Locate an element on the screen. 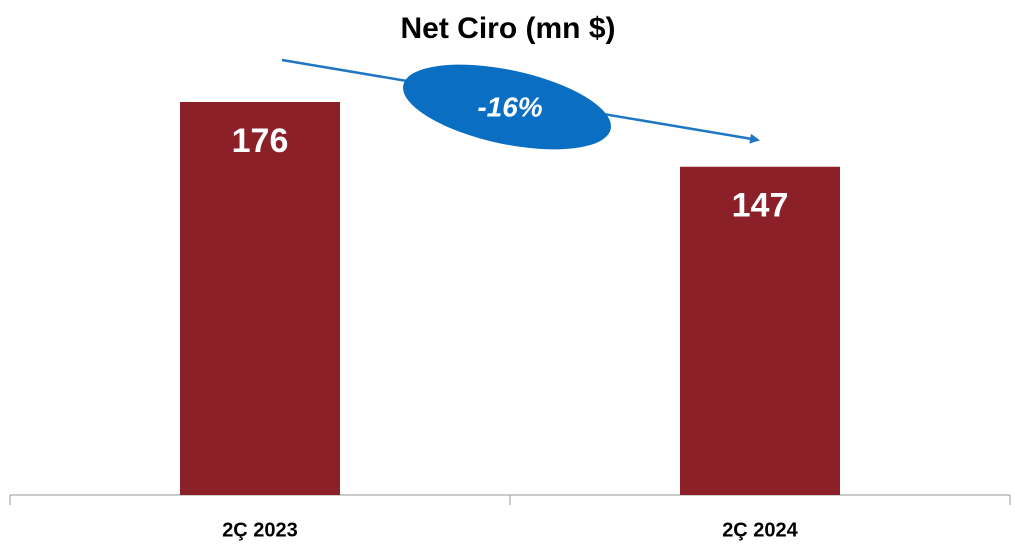 Image resolution: width=1015 pixels, height=552 pixels. change-label: -16% is located at coordinates (509, 106).